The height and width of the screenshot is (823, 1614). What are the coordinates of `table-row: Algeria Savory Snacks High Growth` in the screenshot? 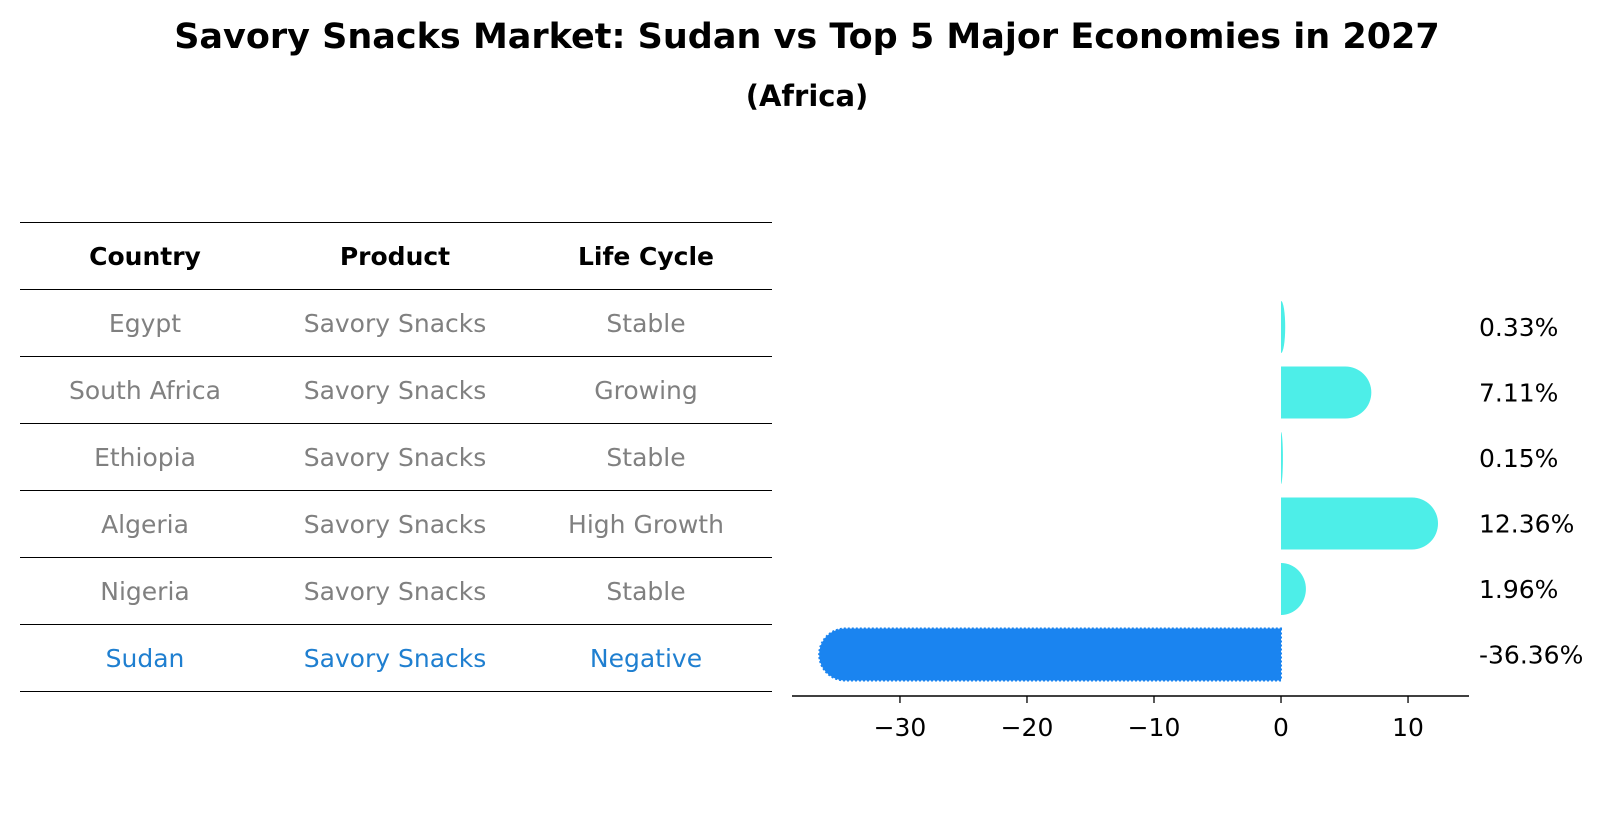 It's located at (396, 524).